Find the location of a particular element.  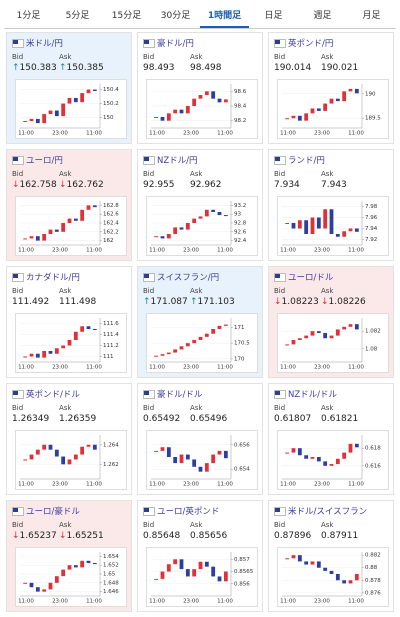

timeframe-tab: 月足 is located at coordinates (371, 16).